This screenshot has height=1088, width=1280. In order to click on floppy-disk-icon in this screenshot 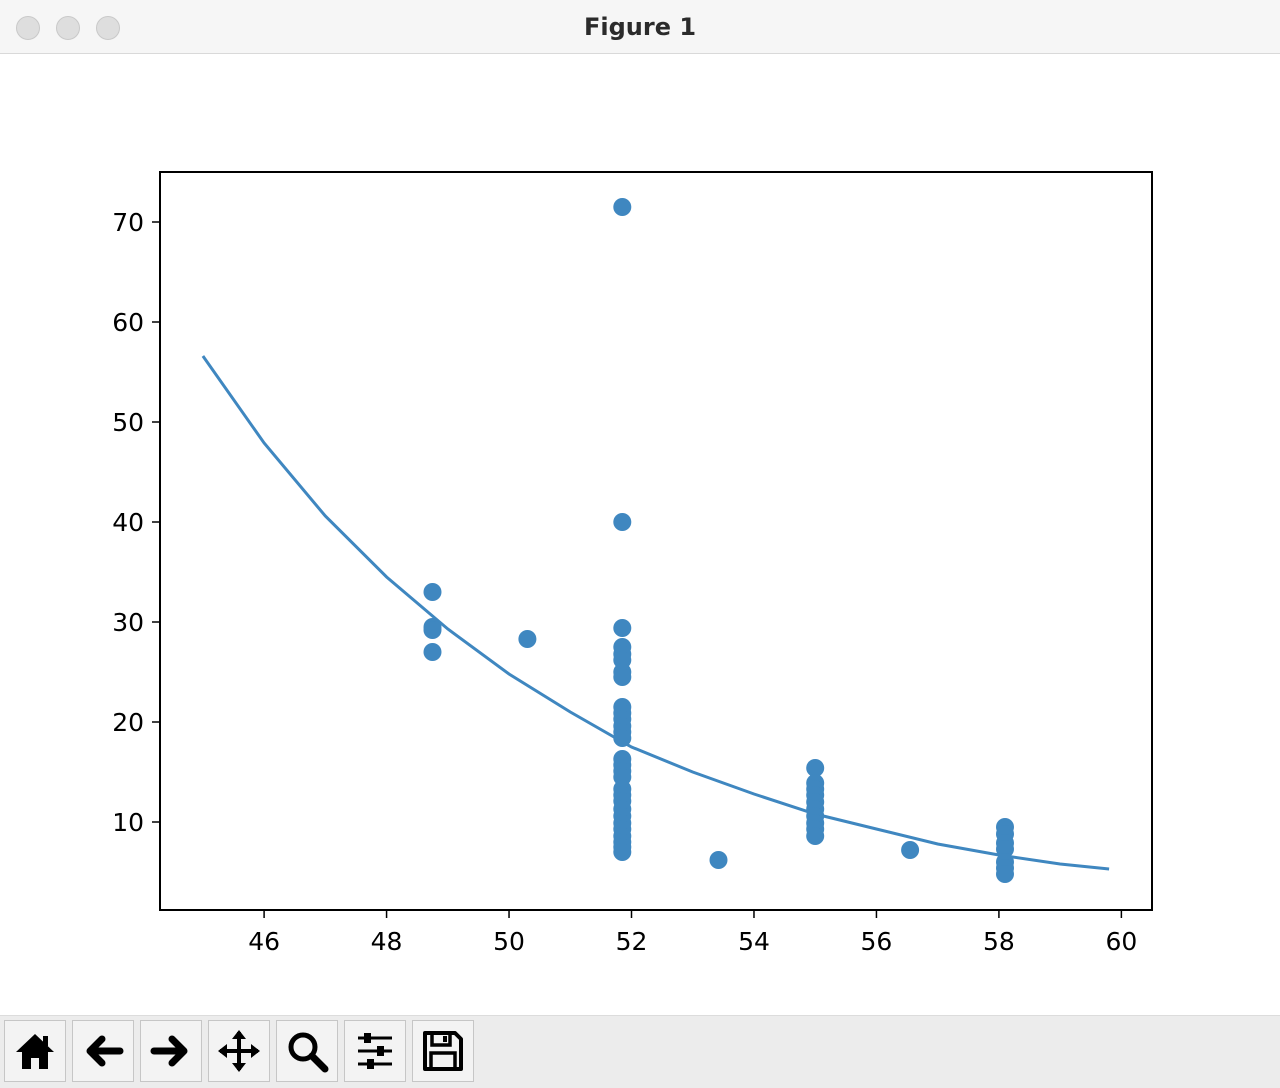, I will do `click(443, 1051)`.